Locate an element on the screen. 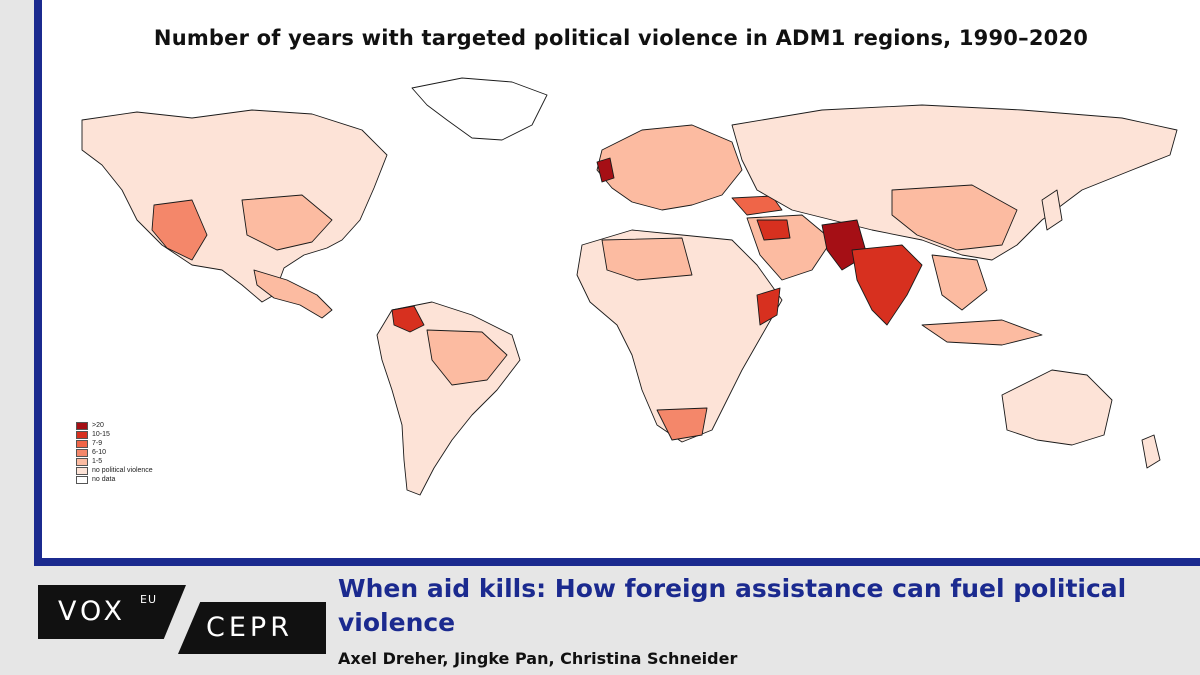 The height and width of the screenshot is (675, 1200). legend-item: no political violence is located at coordinates (114, 470).